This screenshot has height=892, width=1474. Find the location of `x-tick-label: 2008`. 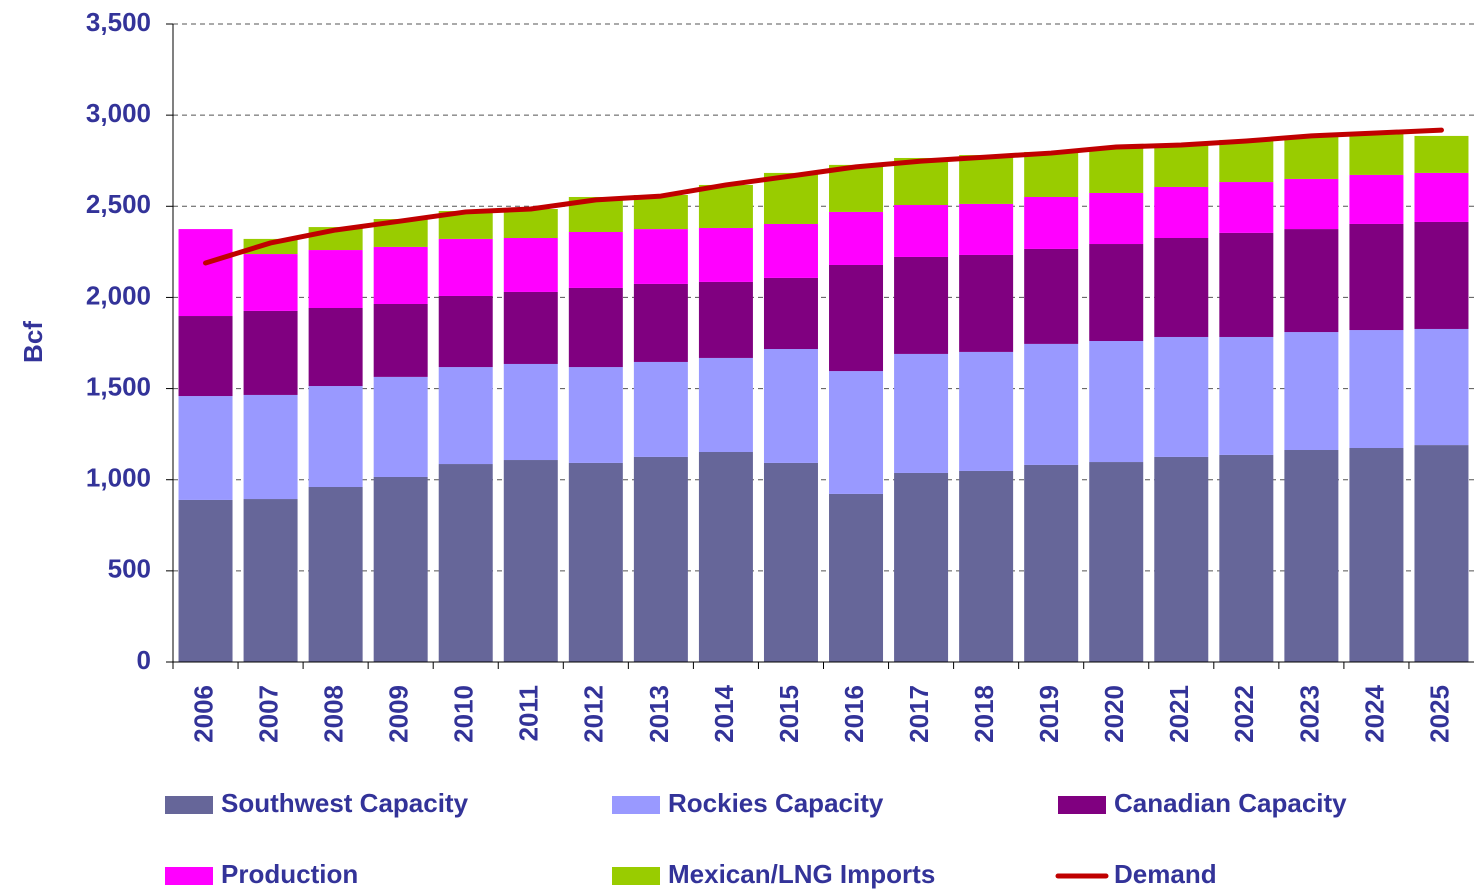

x-tick-label: 2008 is located at coordinates (334, 714).